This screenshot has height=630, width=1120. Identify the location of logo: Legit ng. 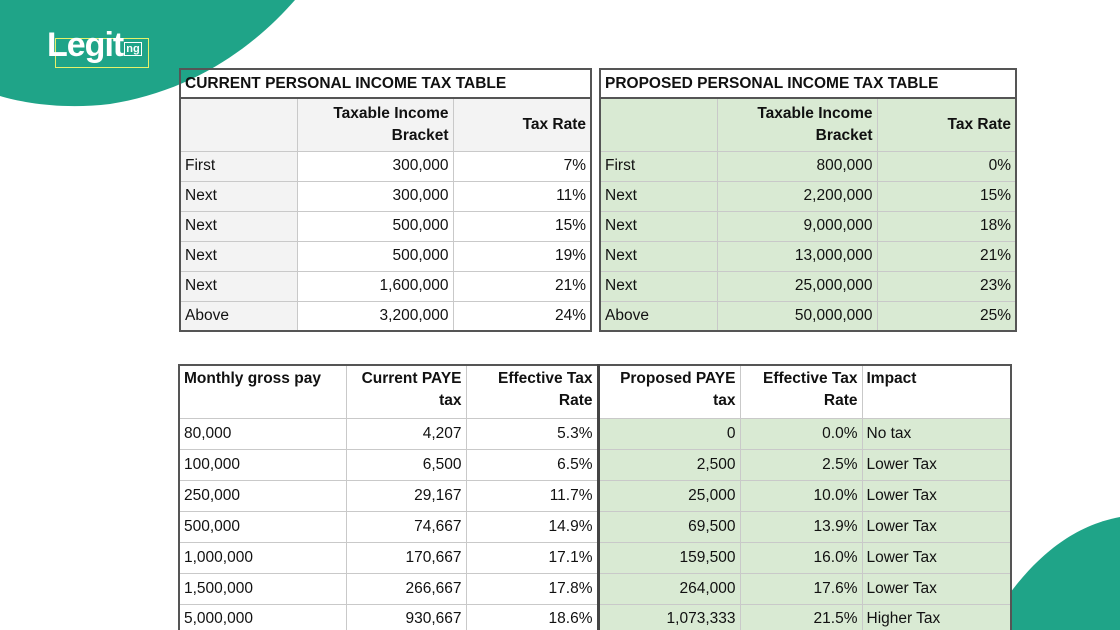
(94, 45).